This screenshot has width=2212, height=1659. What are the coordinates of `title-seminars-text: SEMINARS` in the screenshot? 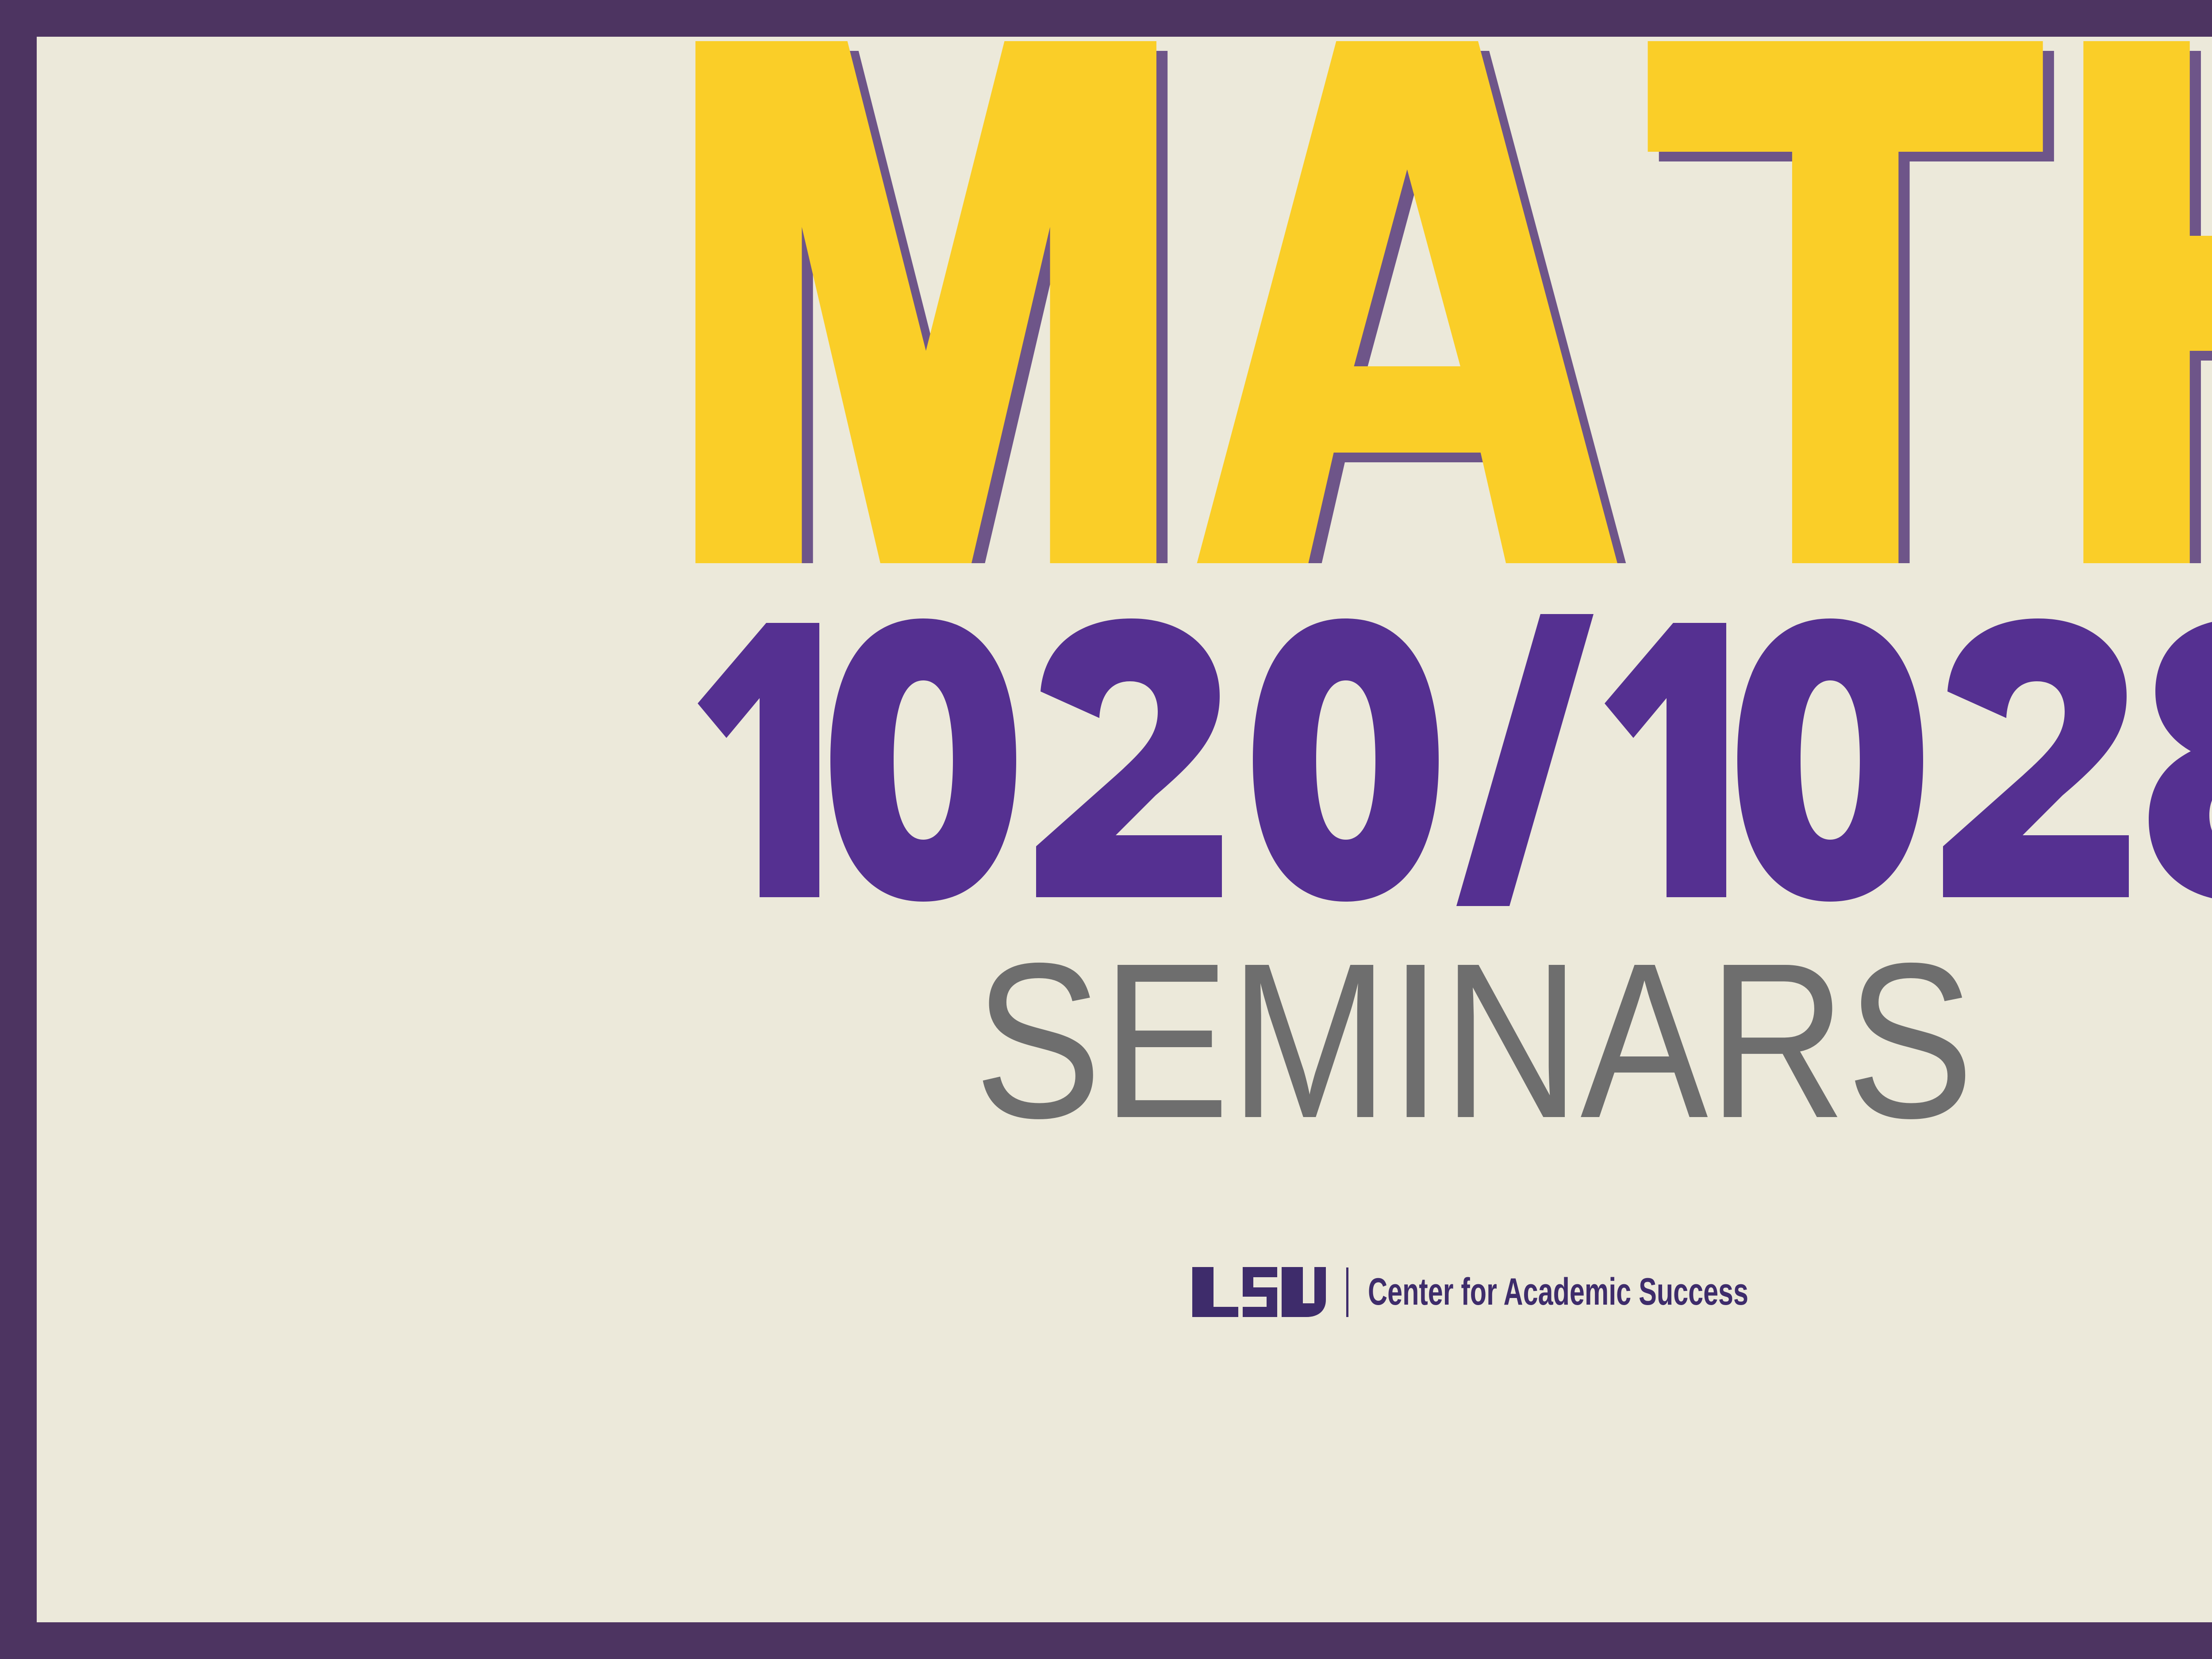 It's located at (1474, 1054).